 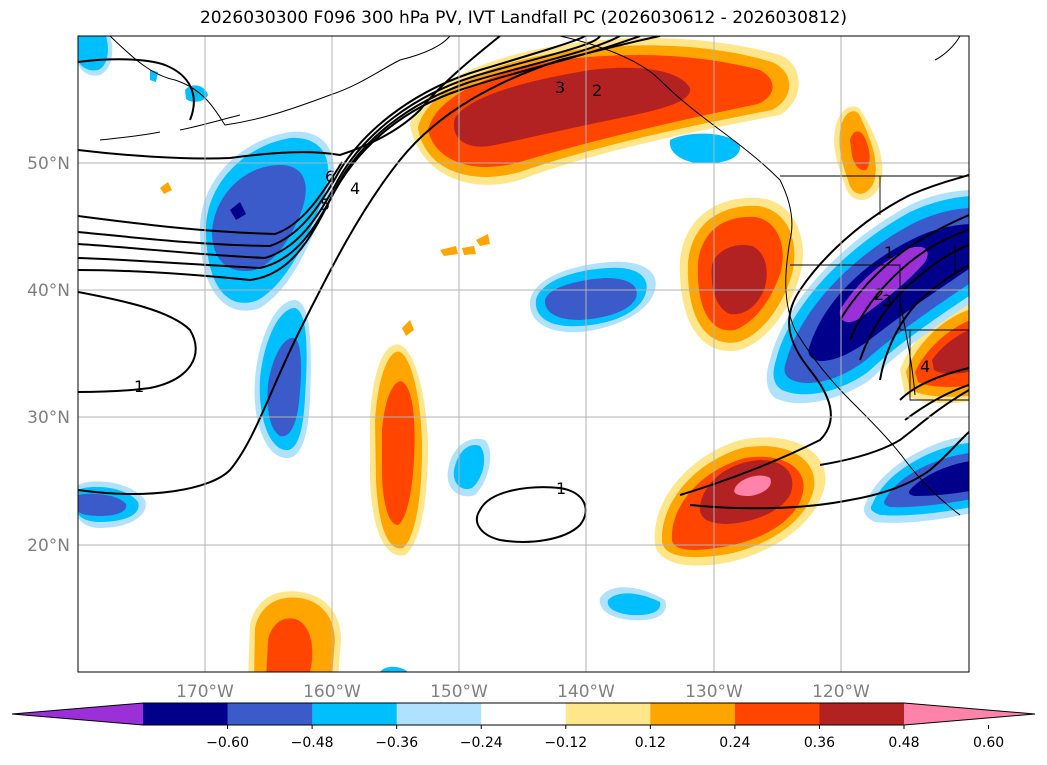 I want to click on colorbar-extend-min, so click(x=77, y=714).